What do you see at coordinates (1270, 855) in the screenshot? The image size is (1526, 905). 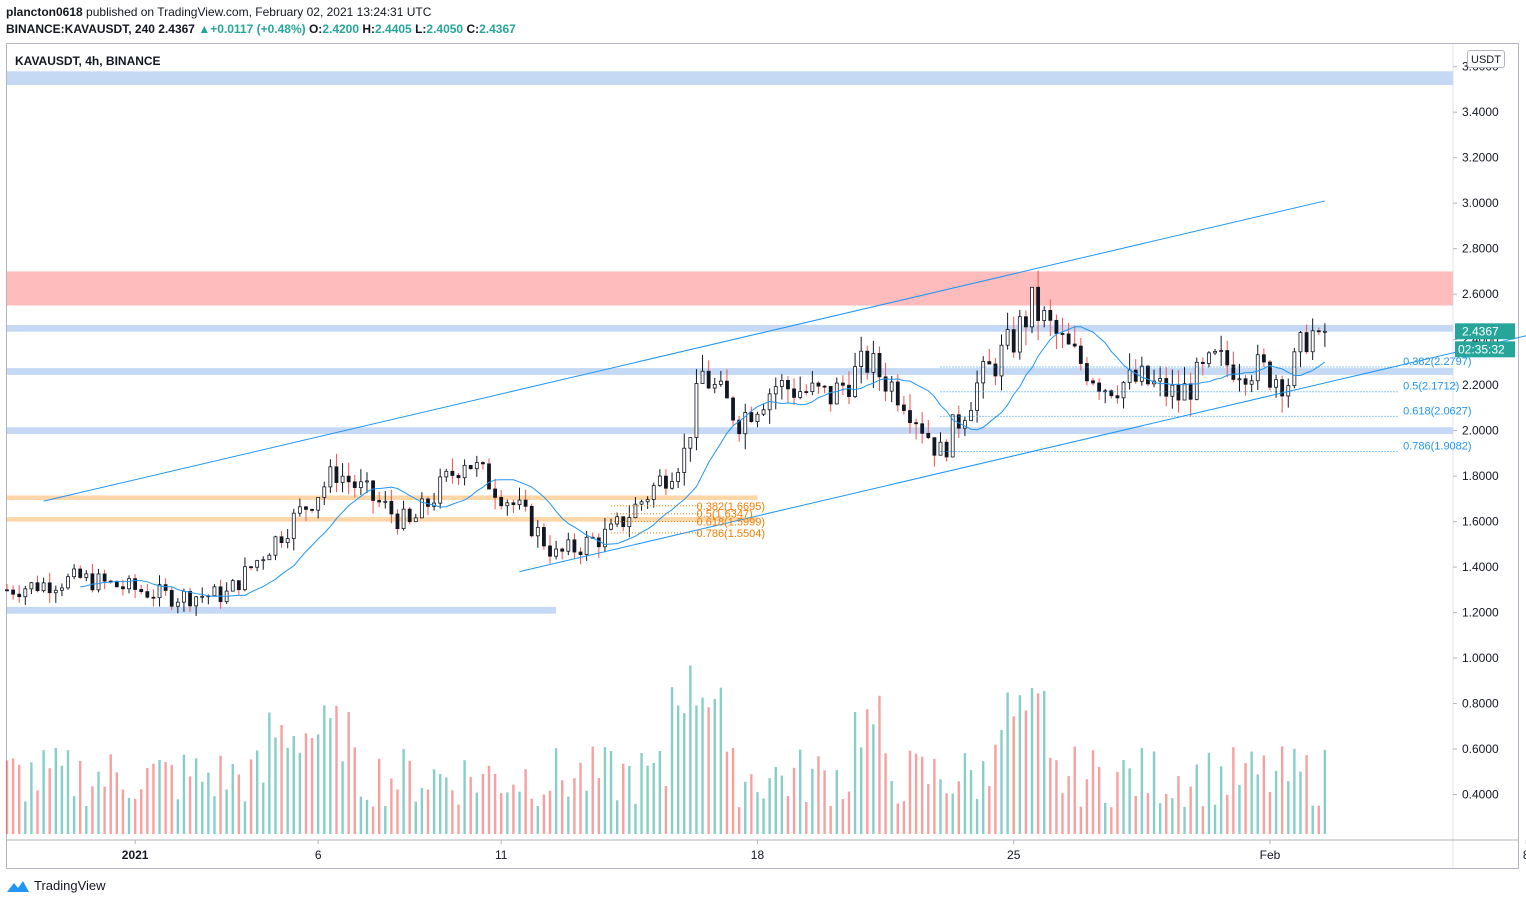 I see `x-tick-label: Feb` at bounding box center [1270, 855].